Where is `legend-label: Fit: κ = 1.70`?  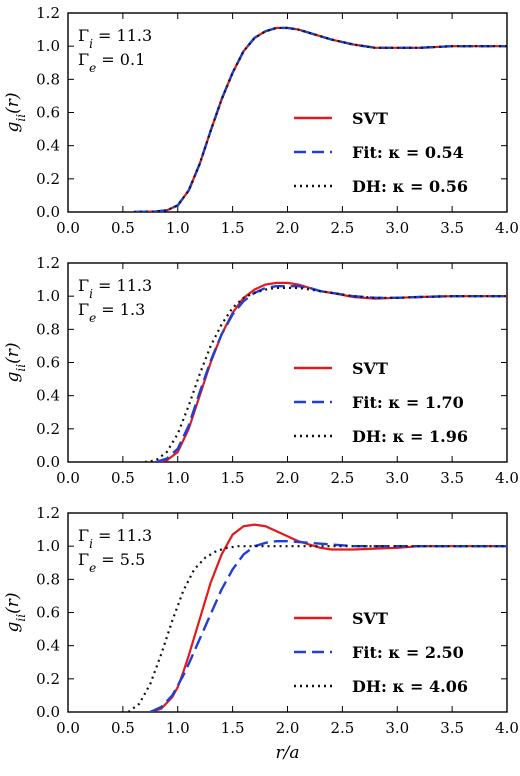
legend-label: Fit: κ = 1.70 is located at coordinates (408, 402).